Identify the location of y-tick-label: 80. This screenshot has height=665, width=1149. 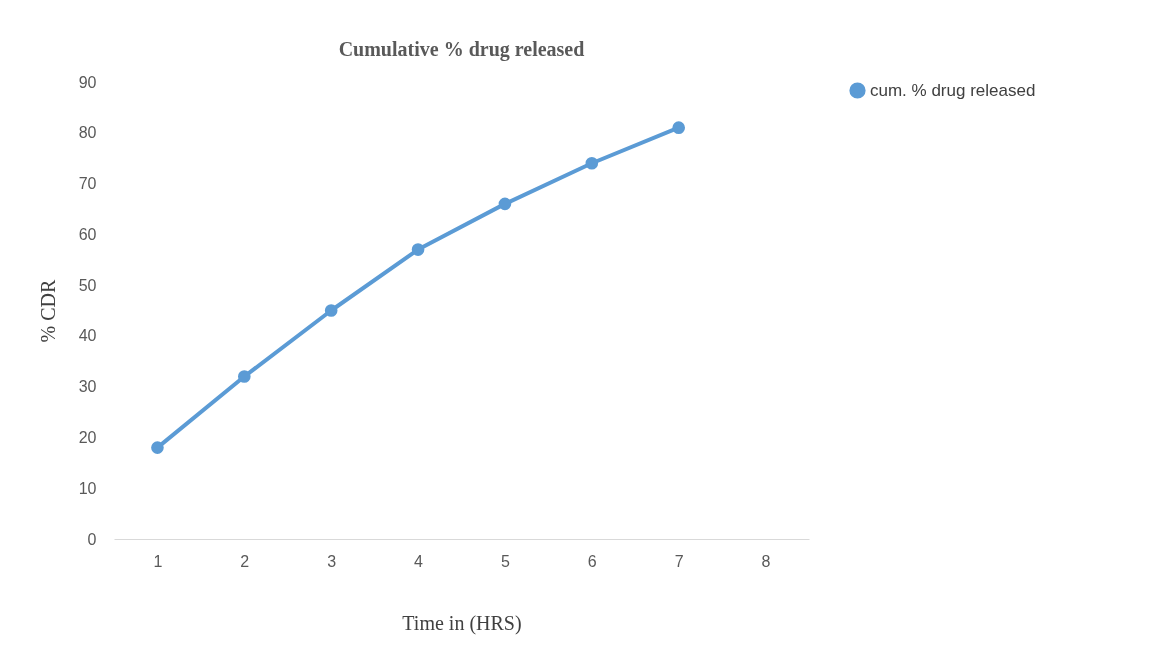
(87, 133).